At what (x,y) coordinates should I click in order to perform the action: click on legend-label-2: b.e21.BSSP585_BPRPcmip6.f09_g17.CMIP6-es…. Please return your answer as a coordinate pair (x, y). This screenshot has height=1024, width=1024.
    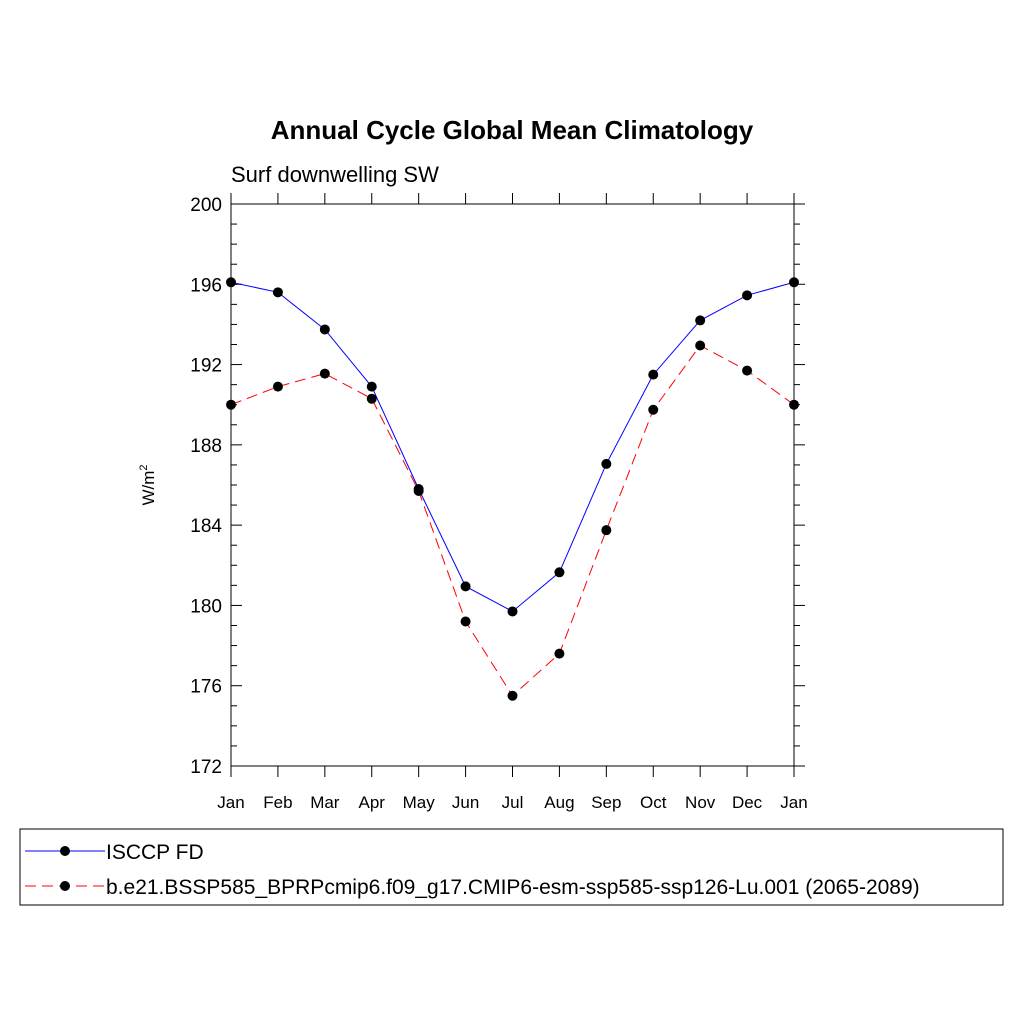
    Looking at the image, I should click on (513, 887).